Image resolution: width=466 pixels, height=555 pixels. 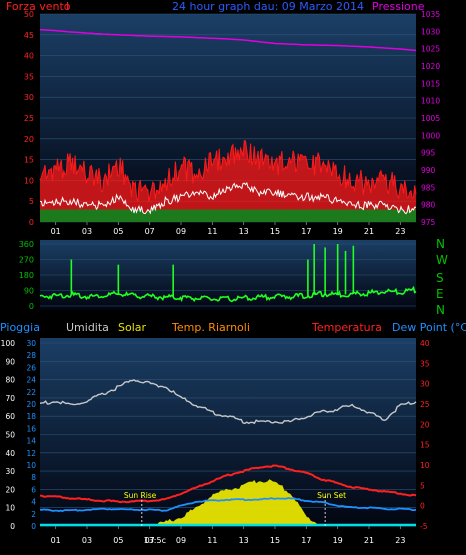 I want to click on humidity-y-tick: 100, so click(x=8, y=343).